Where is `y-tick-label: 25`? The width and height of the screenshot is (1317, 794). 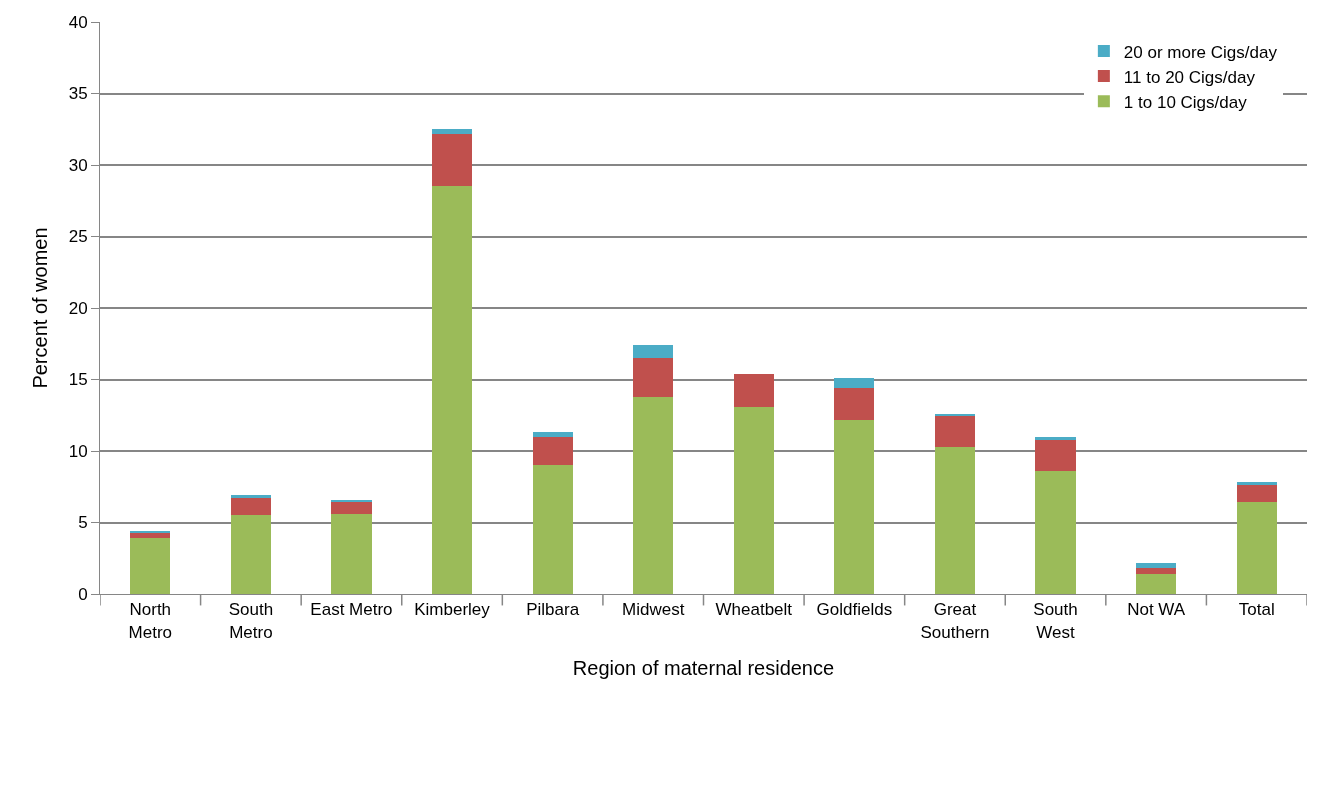 y-tick-label: 25 is located at coordinates (78, 237).